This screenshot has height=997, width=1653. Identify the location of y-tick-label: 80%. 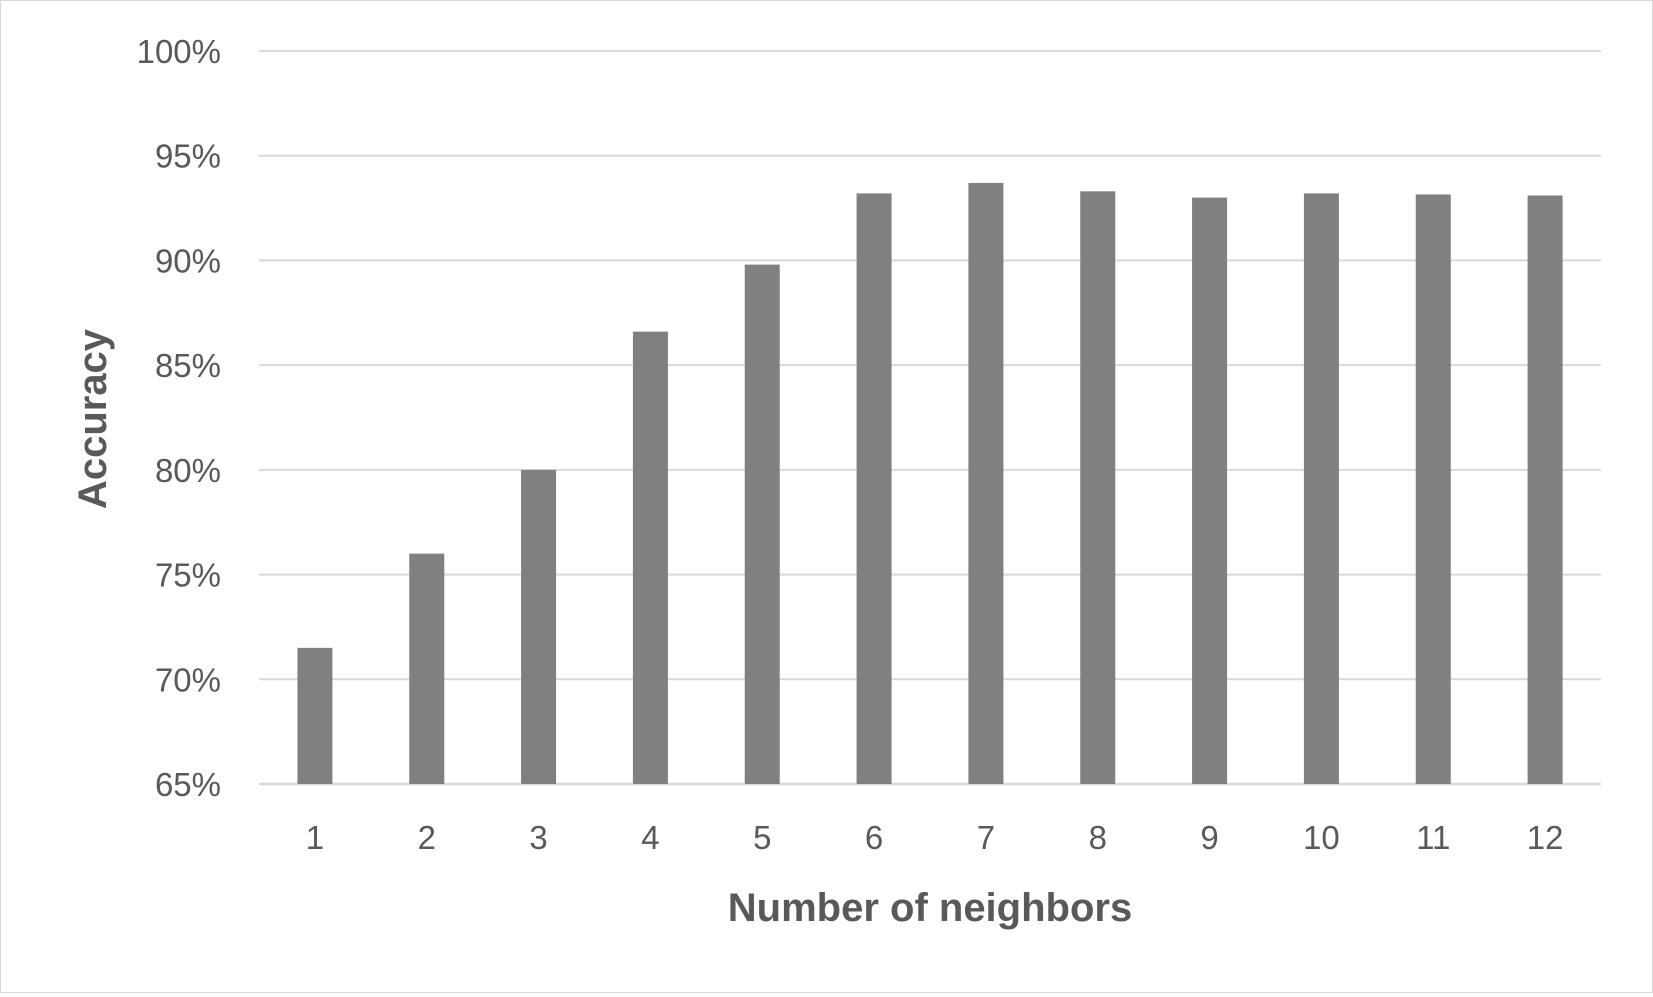
(188, 470).